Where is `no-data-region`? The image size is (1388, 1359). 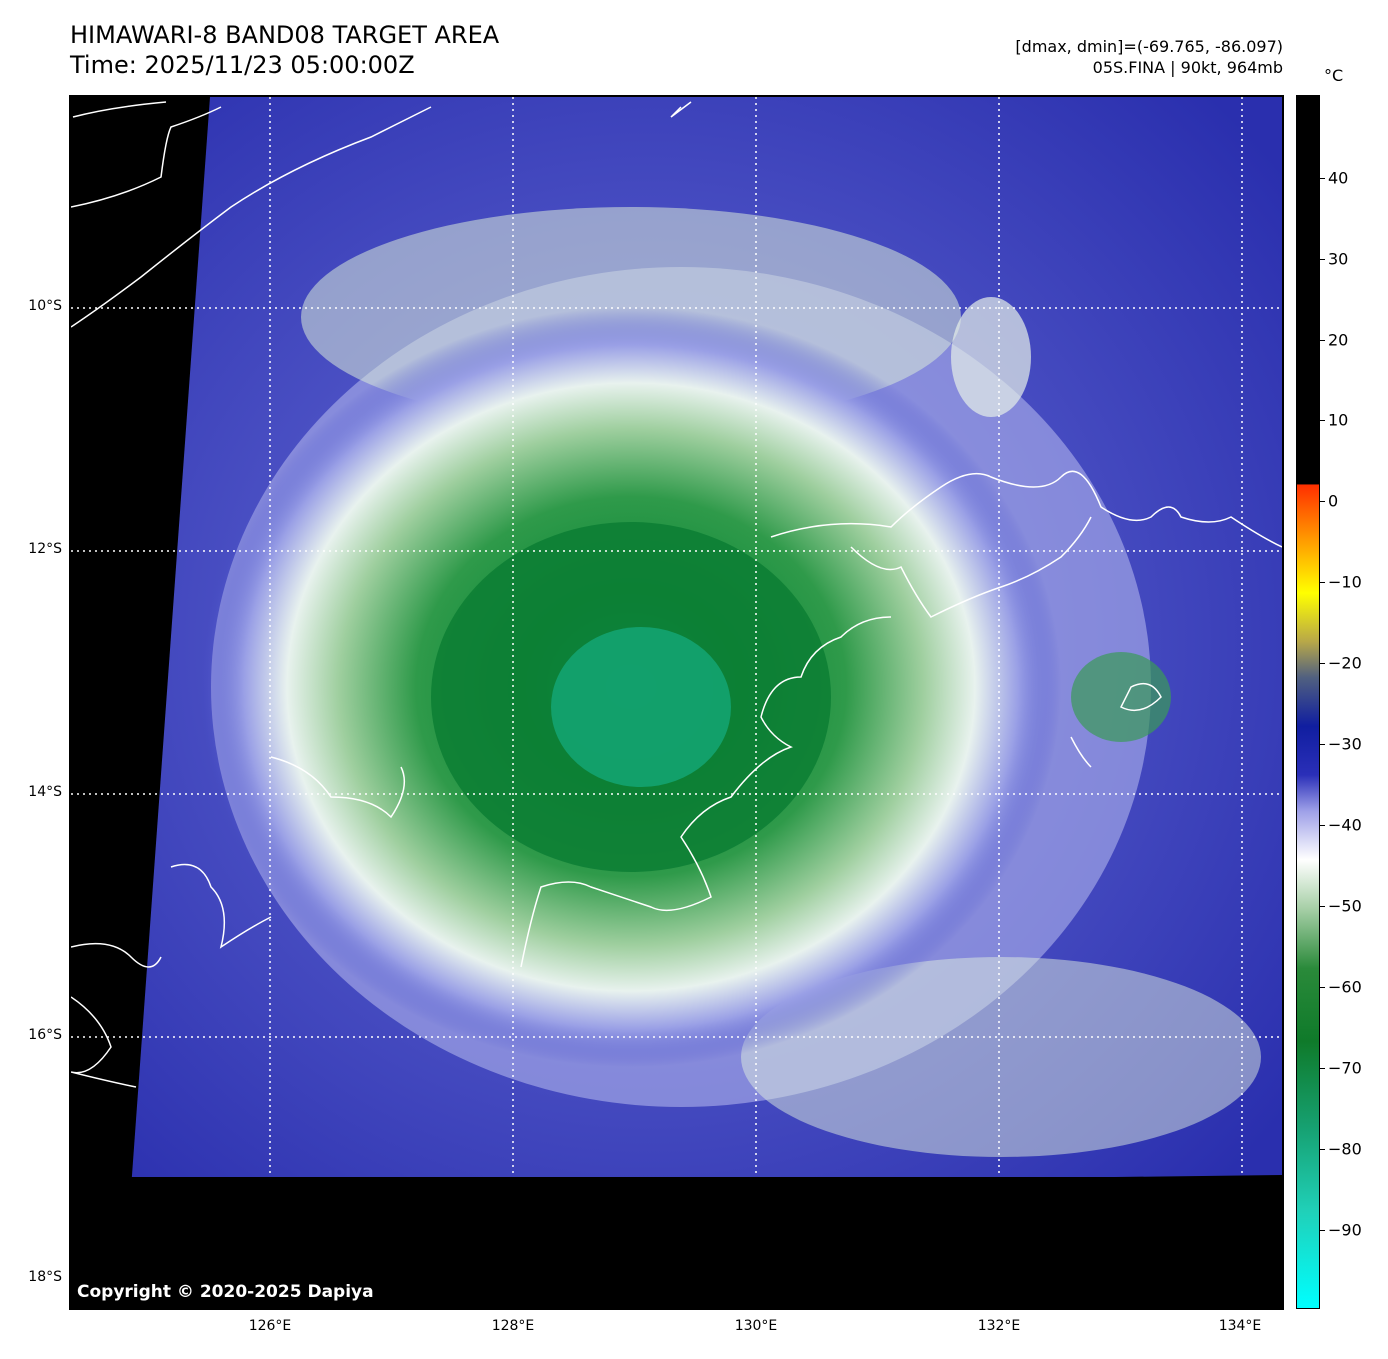
no-data-region is located at coordinates (676, 1242).